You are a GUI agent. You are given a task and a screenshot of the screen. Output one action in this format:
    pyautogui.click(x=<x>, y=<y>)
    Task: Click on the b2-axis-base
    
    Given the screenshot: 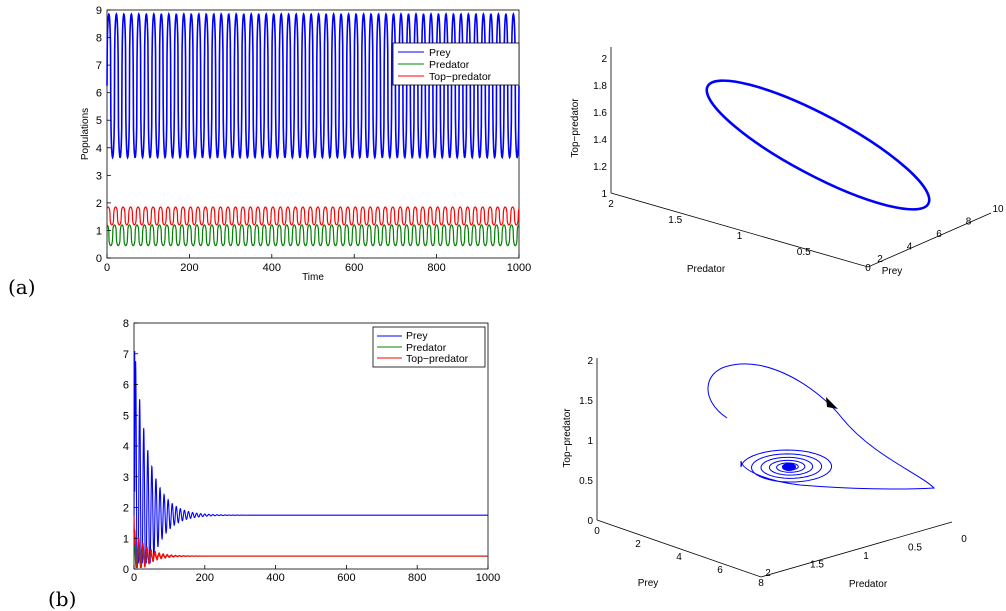 What is the action you would take?
    pyautogui.click(x=774, y=548)
    